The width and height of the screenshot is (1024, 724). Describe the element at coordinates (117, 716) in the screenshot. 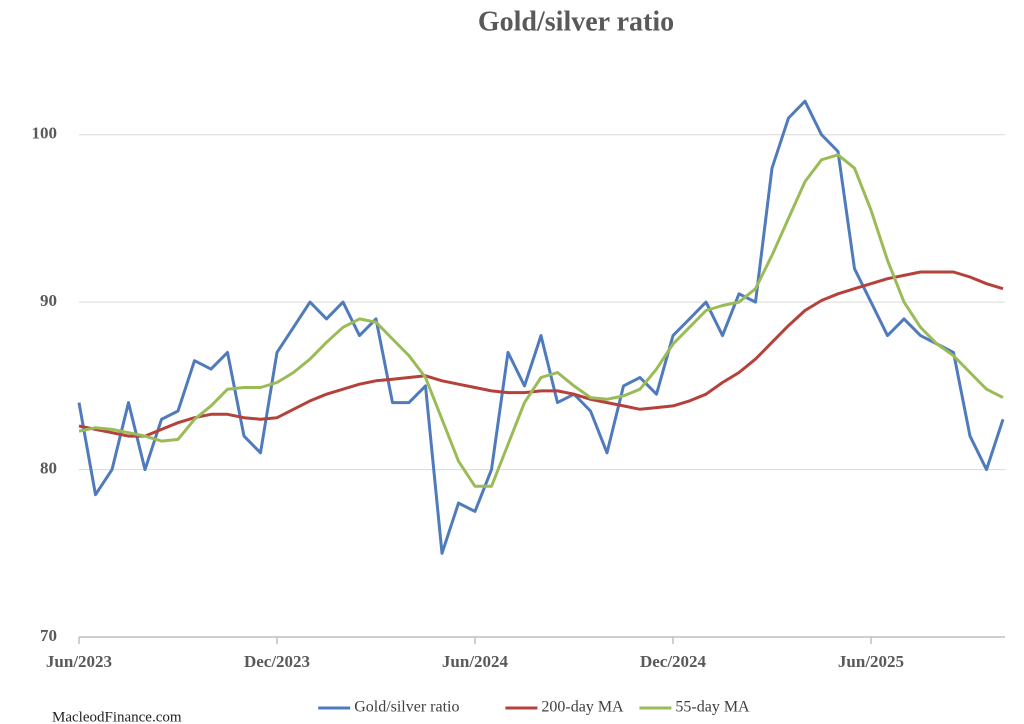

I see `source: MacleodFinance.com` at that location.